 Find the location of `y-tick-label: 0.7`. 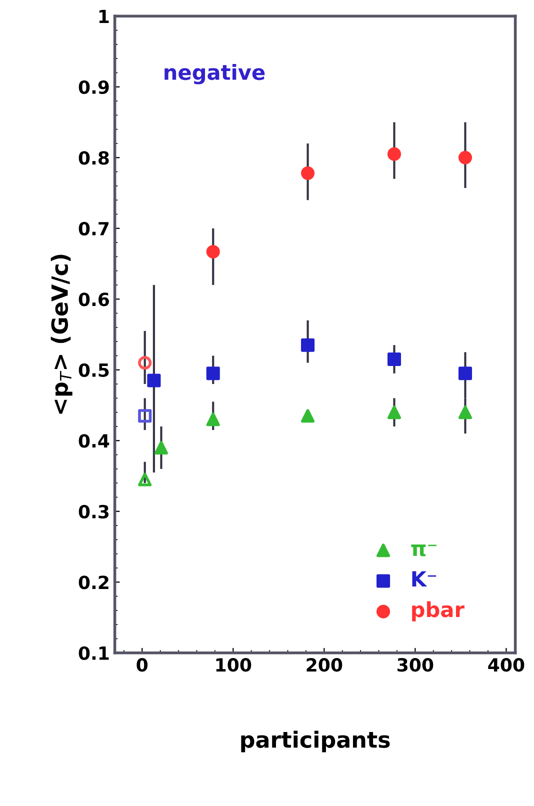

y-tick-label: 0.7 is located at coordinates (93, 229).